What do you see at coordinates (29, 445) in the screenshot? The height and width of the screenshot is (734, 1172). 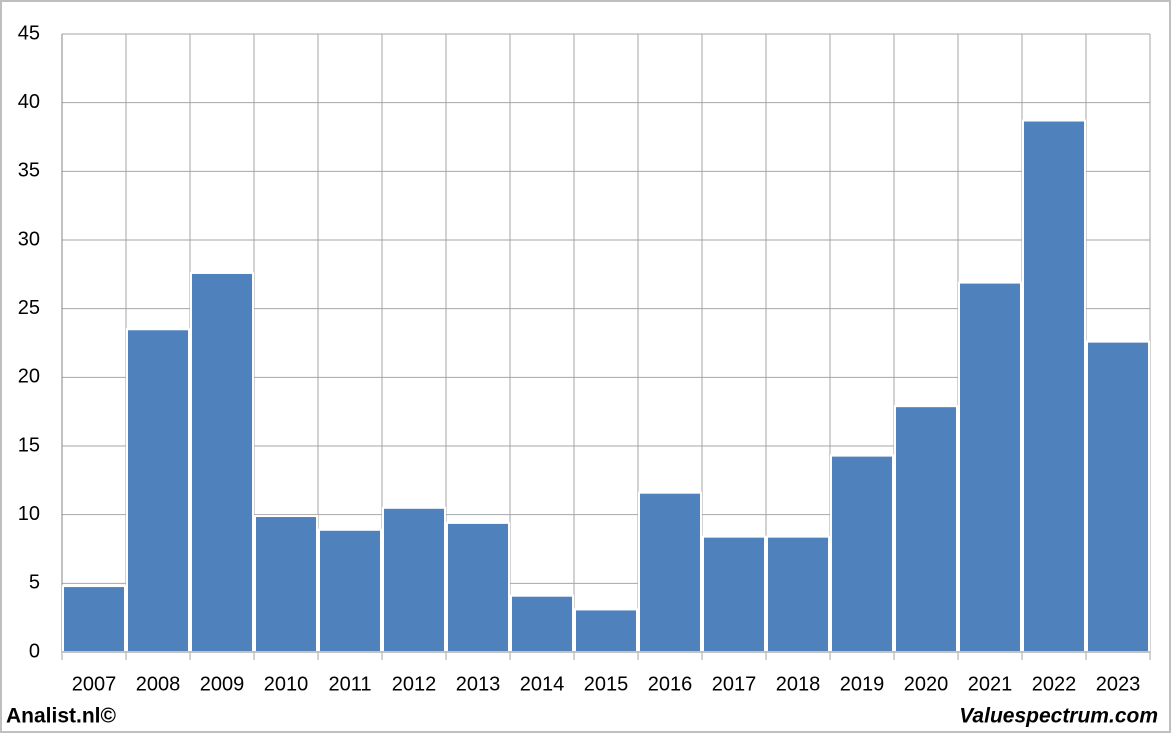 I see `y-tick-label: 15` at bounding box center [29, 445].